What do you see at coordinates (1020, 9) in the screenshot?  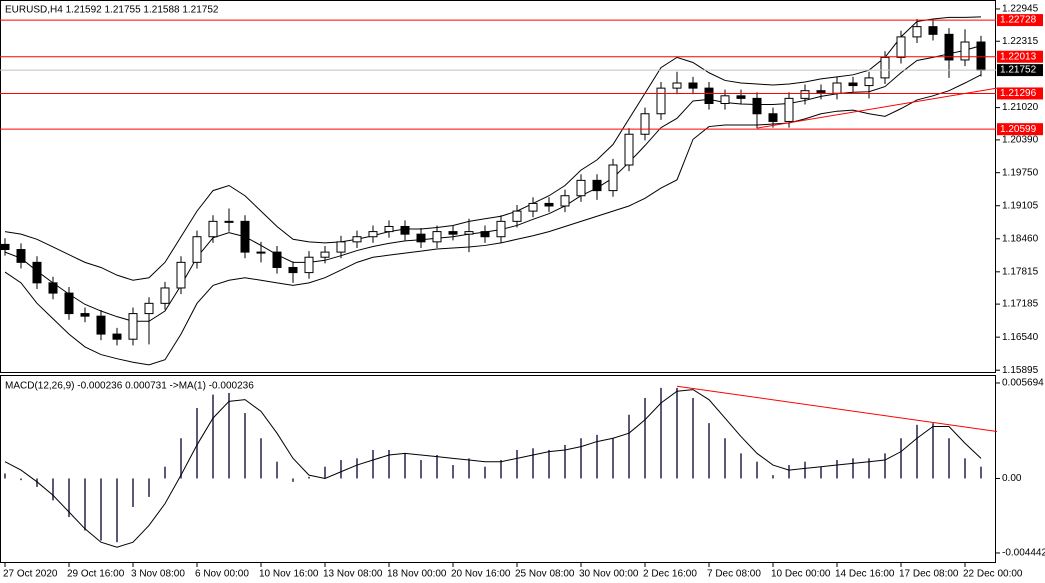 I see `y-tick-label: 1.22945` at bounding box center [1020, 9].